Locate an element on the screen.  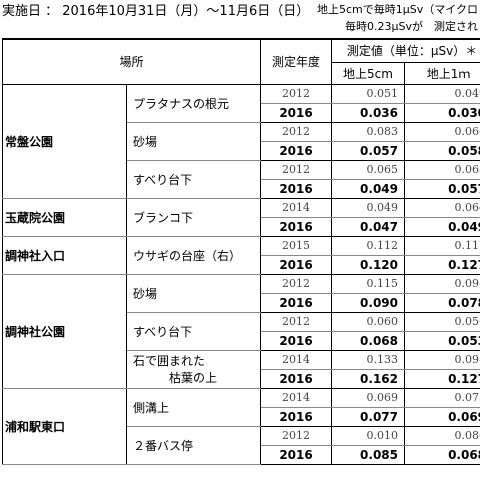
value-5cm: 0.068 is located at coordinates (368, 341).